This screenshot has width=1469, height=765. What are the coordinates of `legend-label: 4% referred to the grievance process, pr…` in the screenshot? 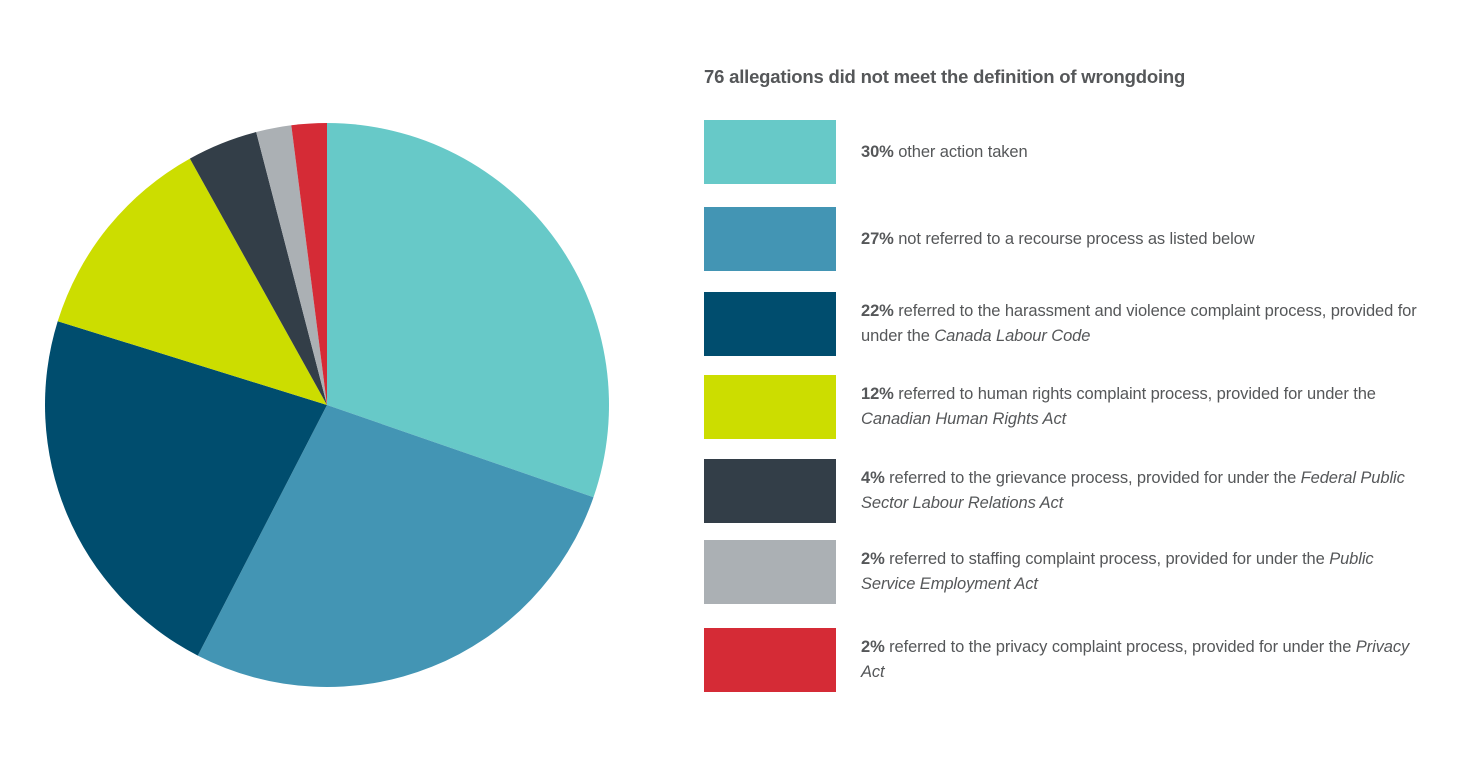 It's located at (1141, 491).